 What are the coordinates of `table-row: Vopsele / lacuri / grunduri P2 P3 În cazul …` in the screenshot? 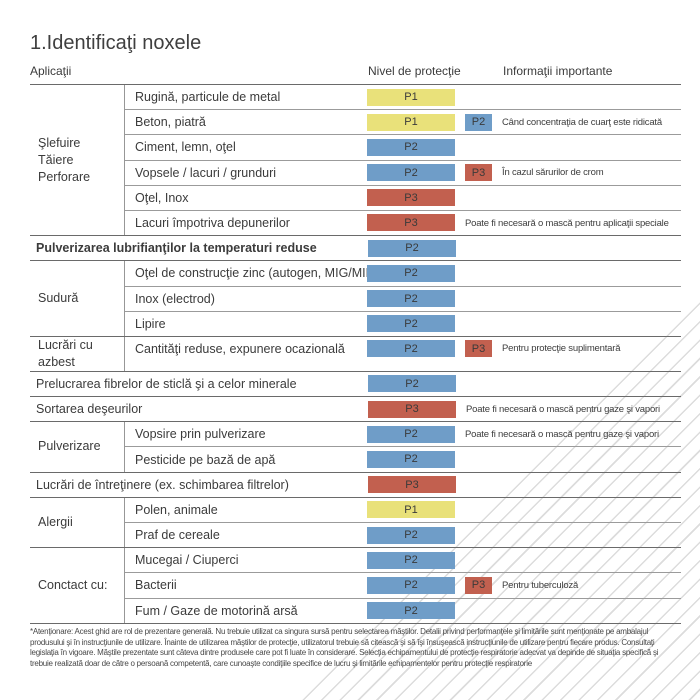 It's located at (403, 172).